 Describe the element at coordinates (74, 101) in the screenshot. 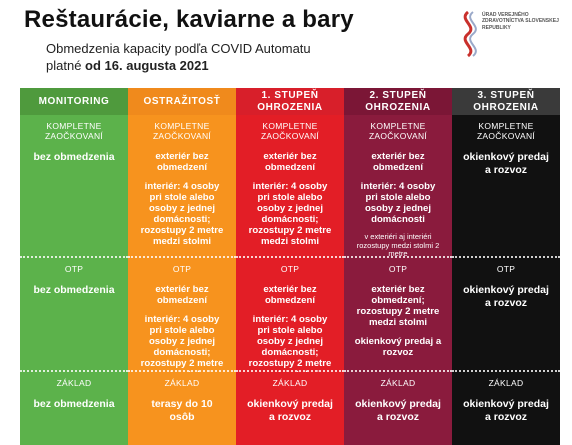

I see `column-header: MONITORING` at that location.